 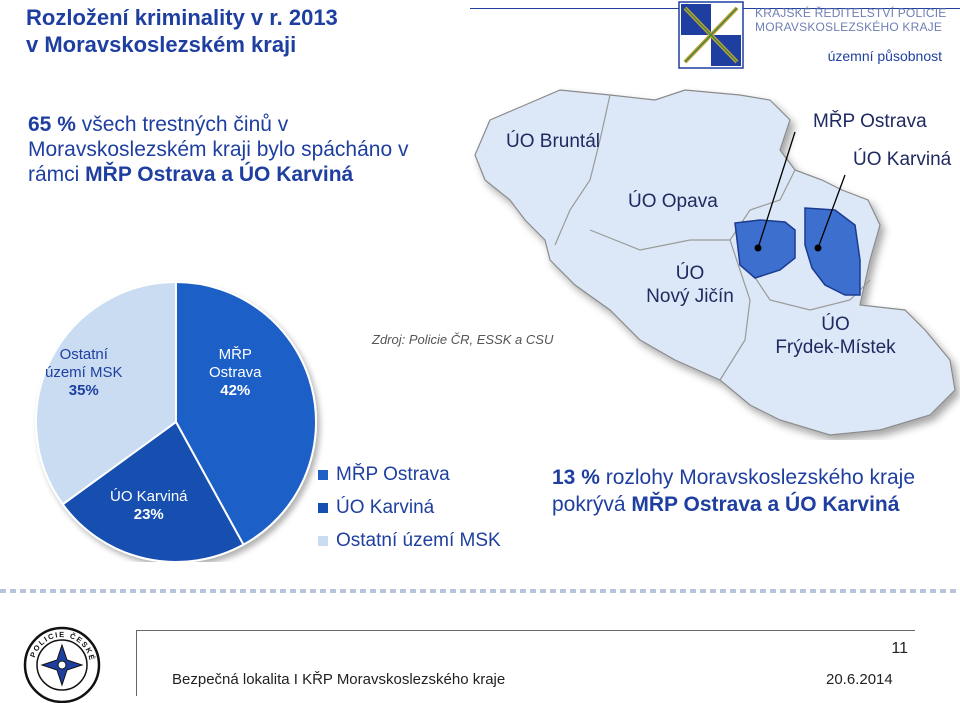 What do you see at coordinates (323, 540) in the screenshot?
I see `legend-swatch-other` at bounding box center [323, 540].